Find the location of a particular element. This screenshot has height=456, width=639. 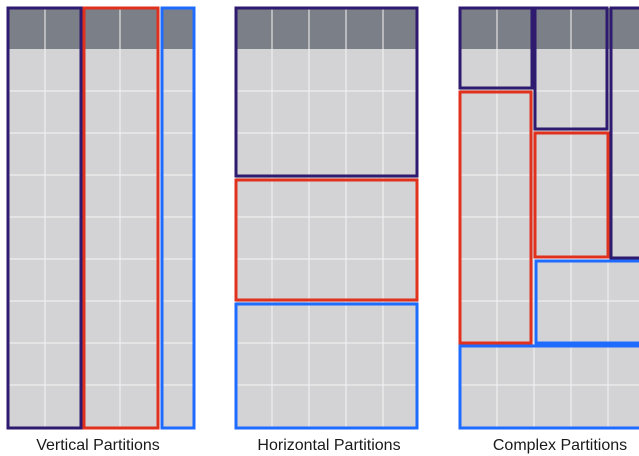

partition-navy-top-middle is located at coordinates (571, 68).